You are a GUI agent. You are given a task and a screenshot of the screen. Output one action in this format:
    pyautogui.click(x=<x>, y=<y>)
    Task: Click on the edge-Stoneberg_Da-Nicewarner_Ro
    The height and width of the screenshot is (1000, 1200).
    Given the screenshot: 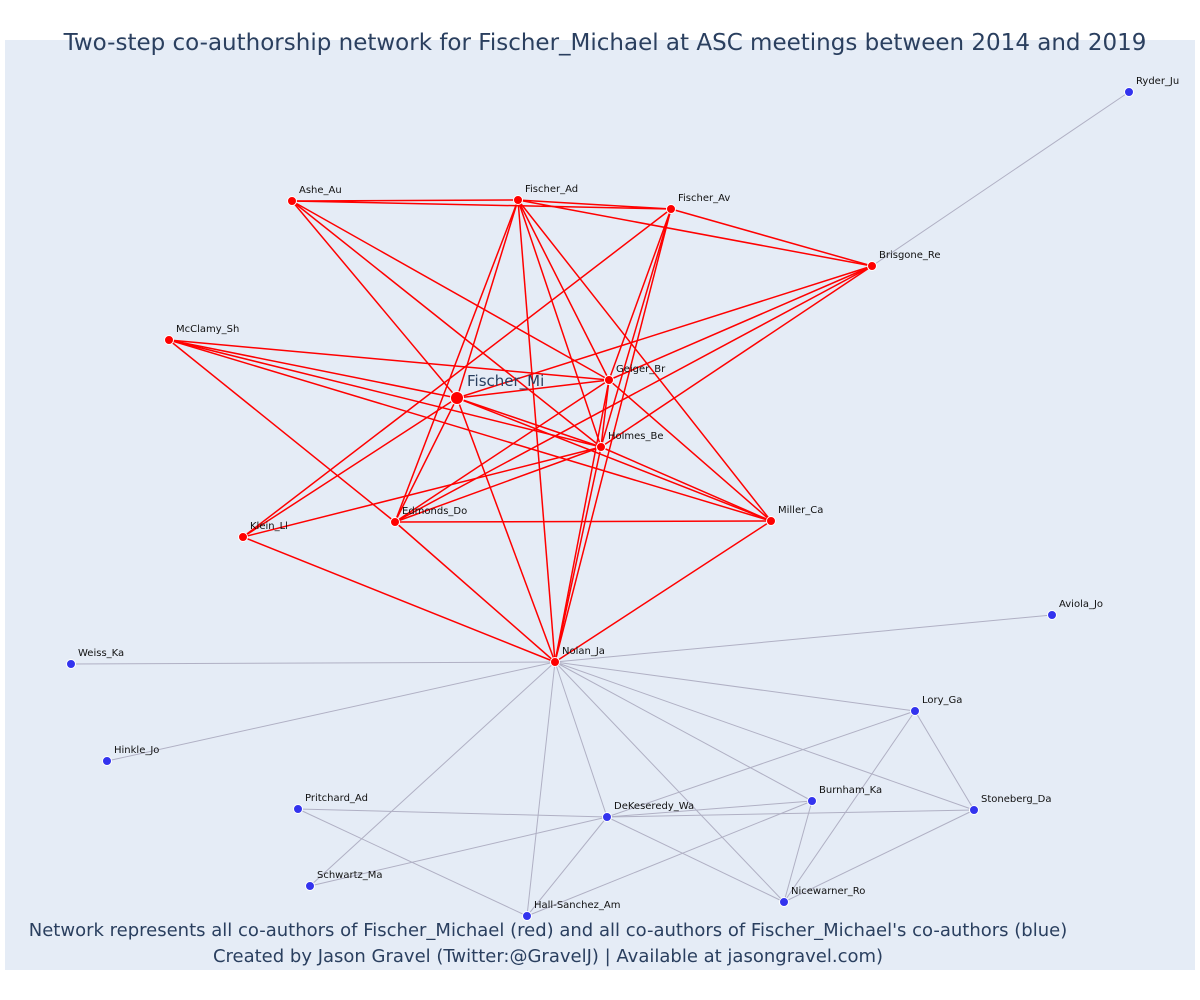 What is the action you would take?
    pyautogui.click(x=879, y=856)
    